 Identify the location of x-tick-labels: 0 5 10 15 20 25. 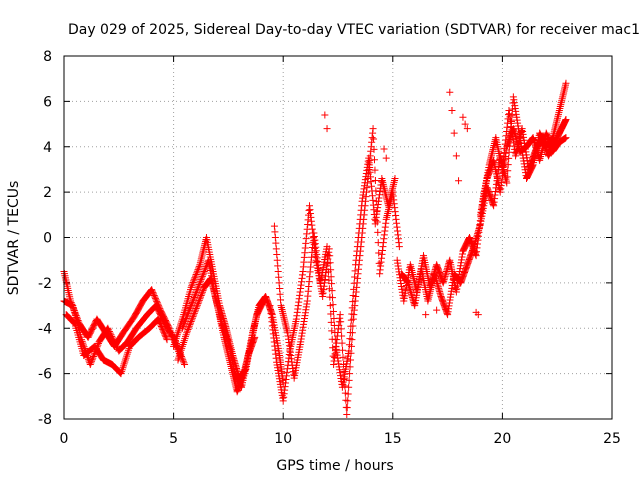
(340, 439).